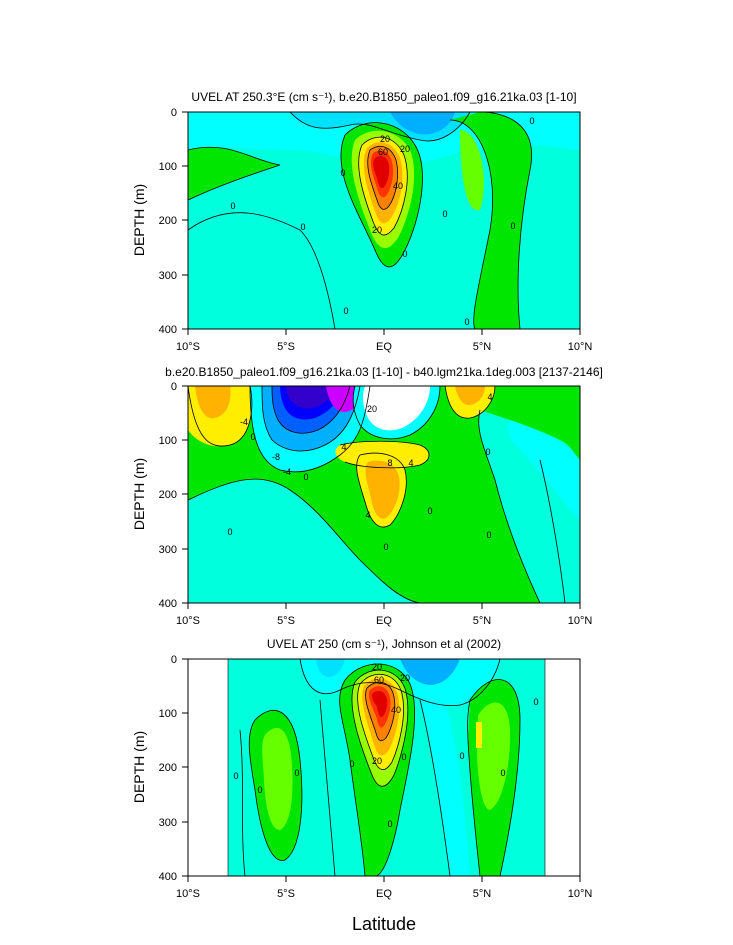 The height and width of the screenshot is (945, 733). I want to click on panel-3-x-tick-label: 10°S, so click(188, 894).